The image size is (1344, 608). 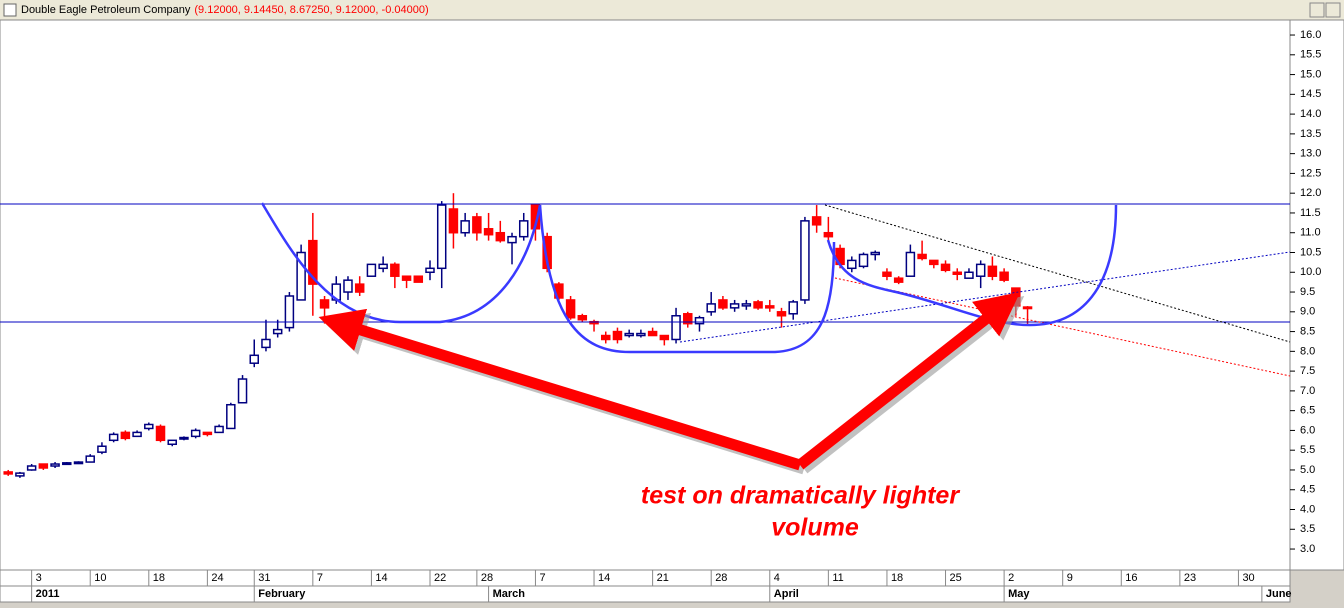 I want to click on cup-curve, so click(x=687, y=279).